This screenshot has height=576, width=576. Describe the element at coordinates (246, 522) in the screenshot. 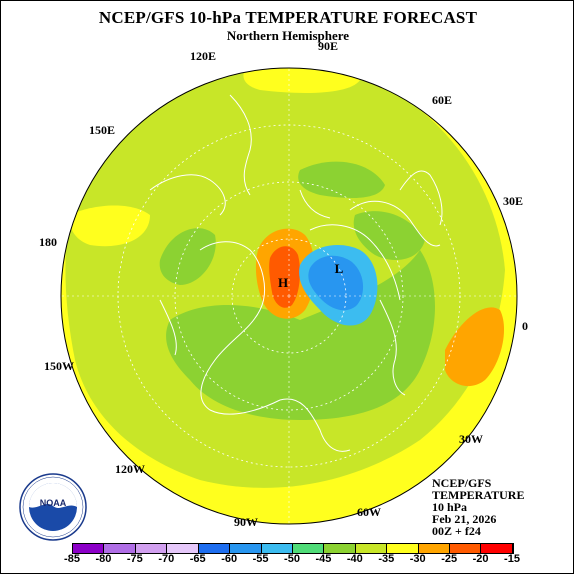

I see `lon-label-90w: 90W` at that location.